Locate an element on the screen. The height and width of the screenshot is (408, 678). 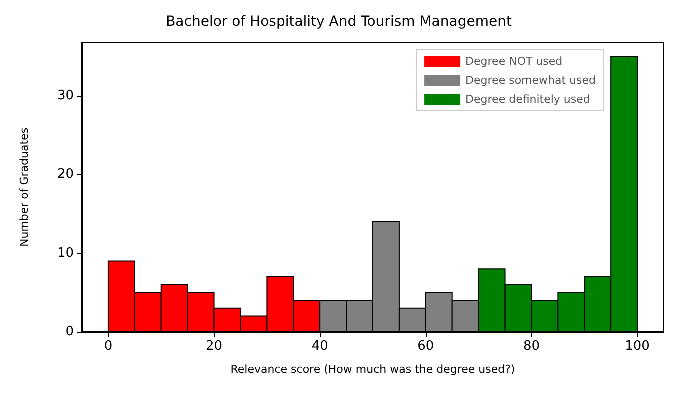
chart-title: Bachelor of Hospitality And Tourism Management is located at coordinates (339, 22).